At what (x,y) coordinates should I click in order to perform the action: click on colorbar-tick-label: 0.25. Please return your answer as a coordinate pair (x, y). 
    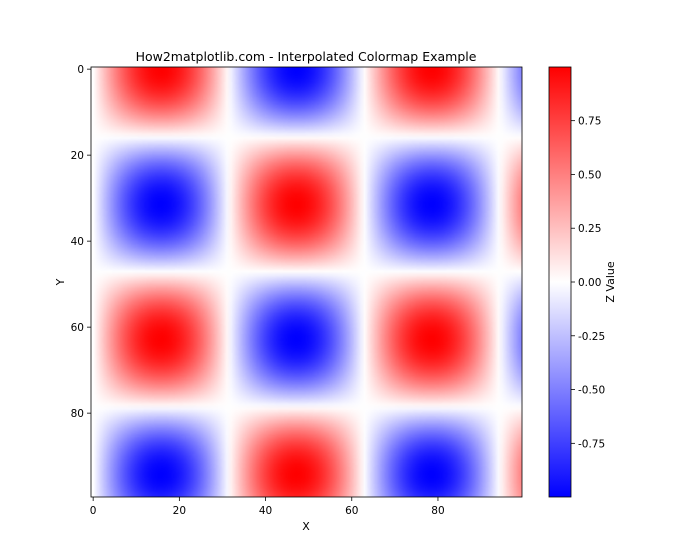
    Looking at the image, I should click on (589, 229).